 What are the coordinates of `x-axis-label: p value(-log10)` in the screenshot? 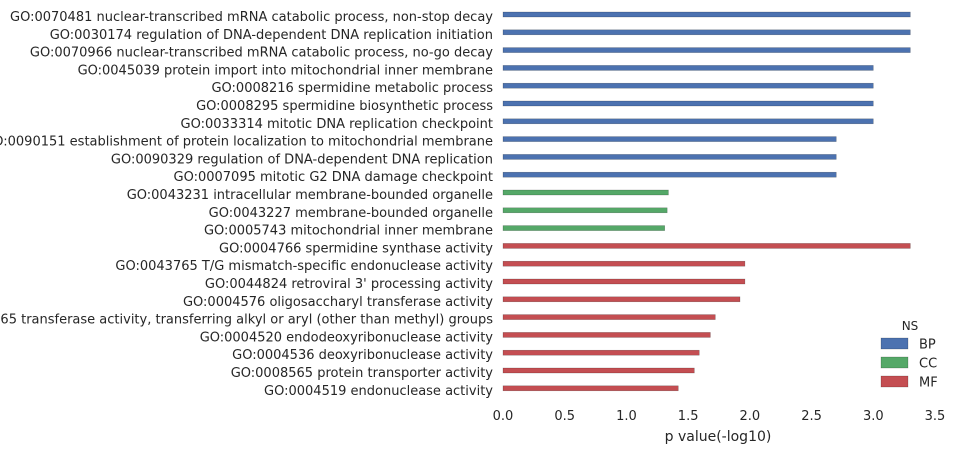 It's located at (718, 437).